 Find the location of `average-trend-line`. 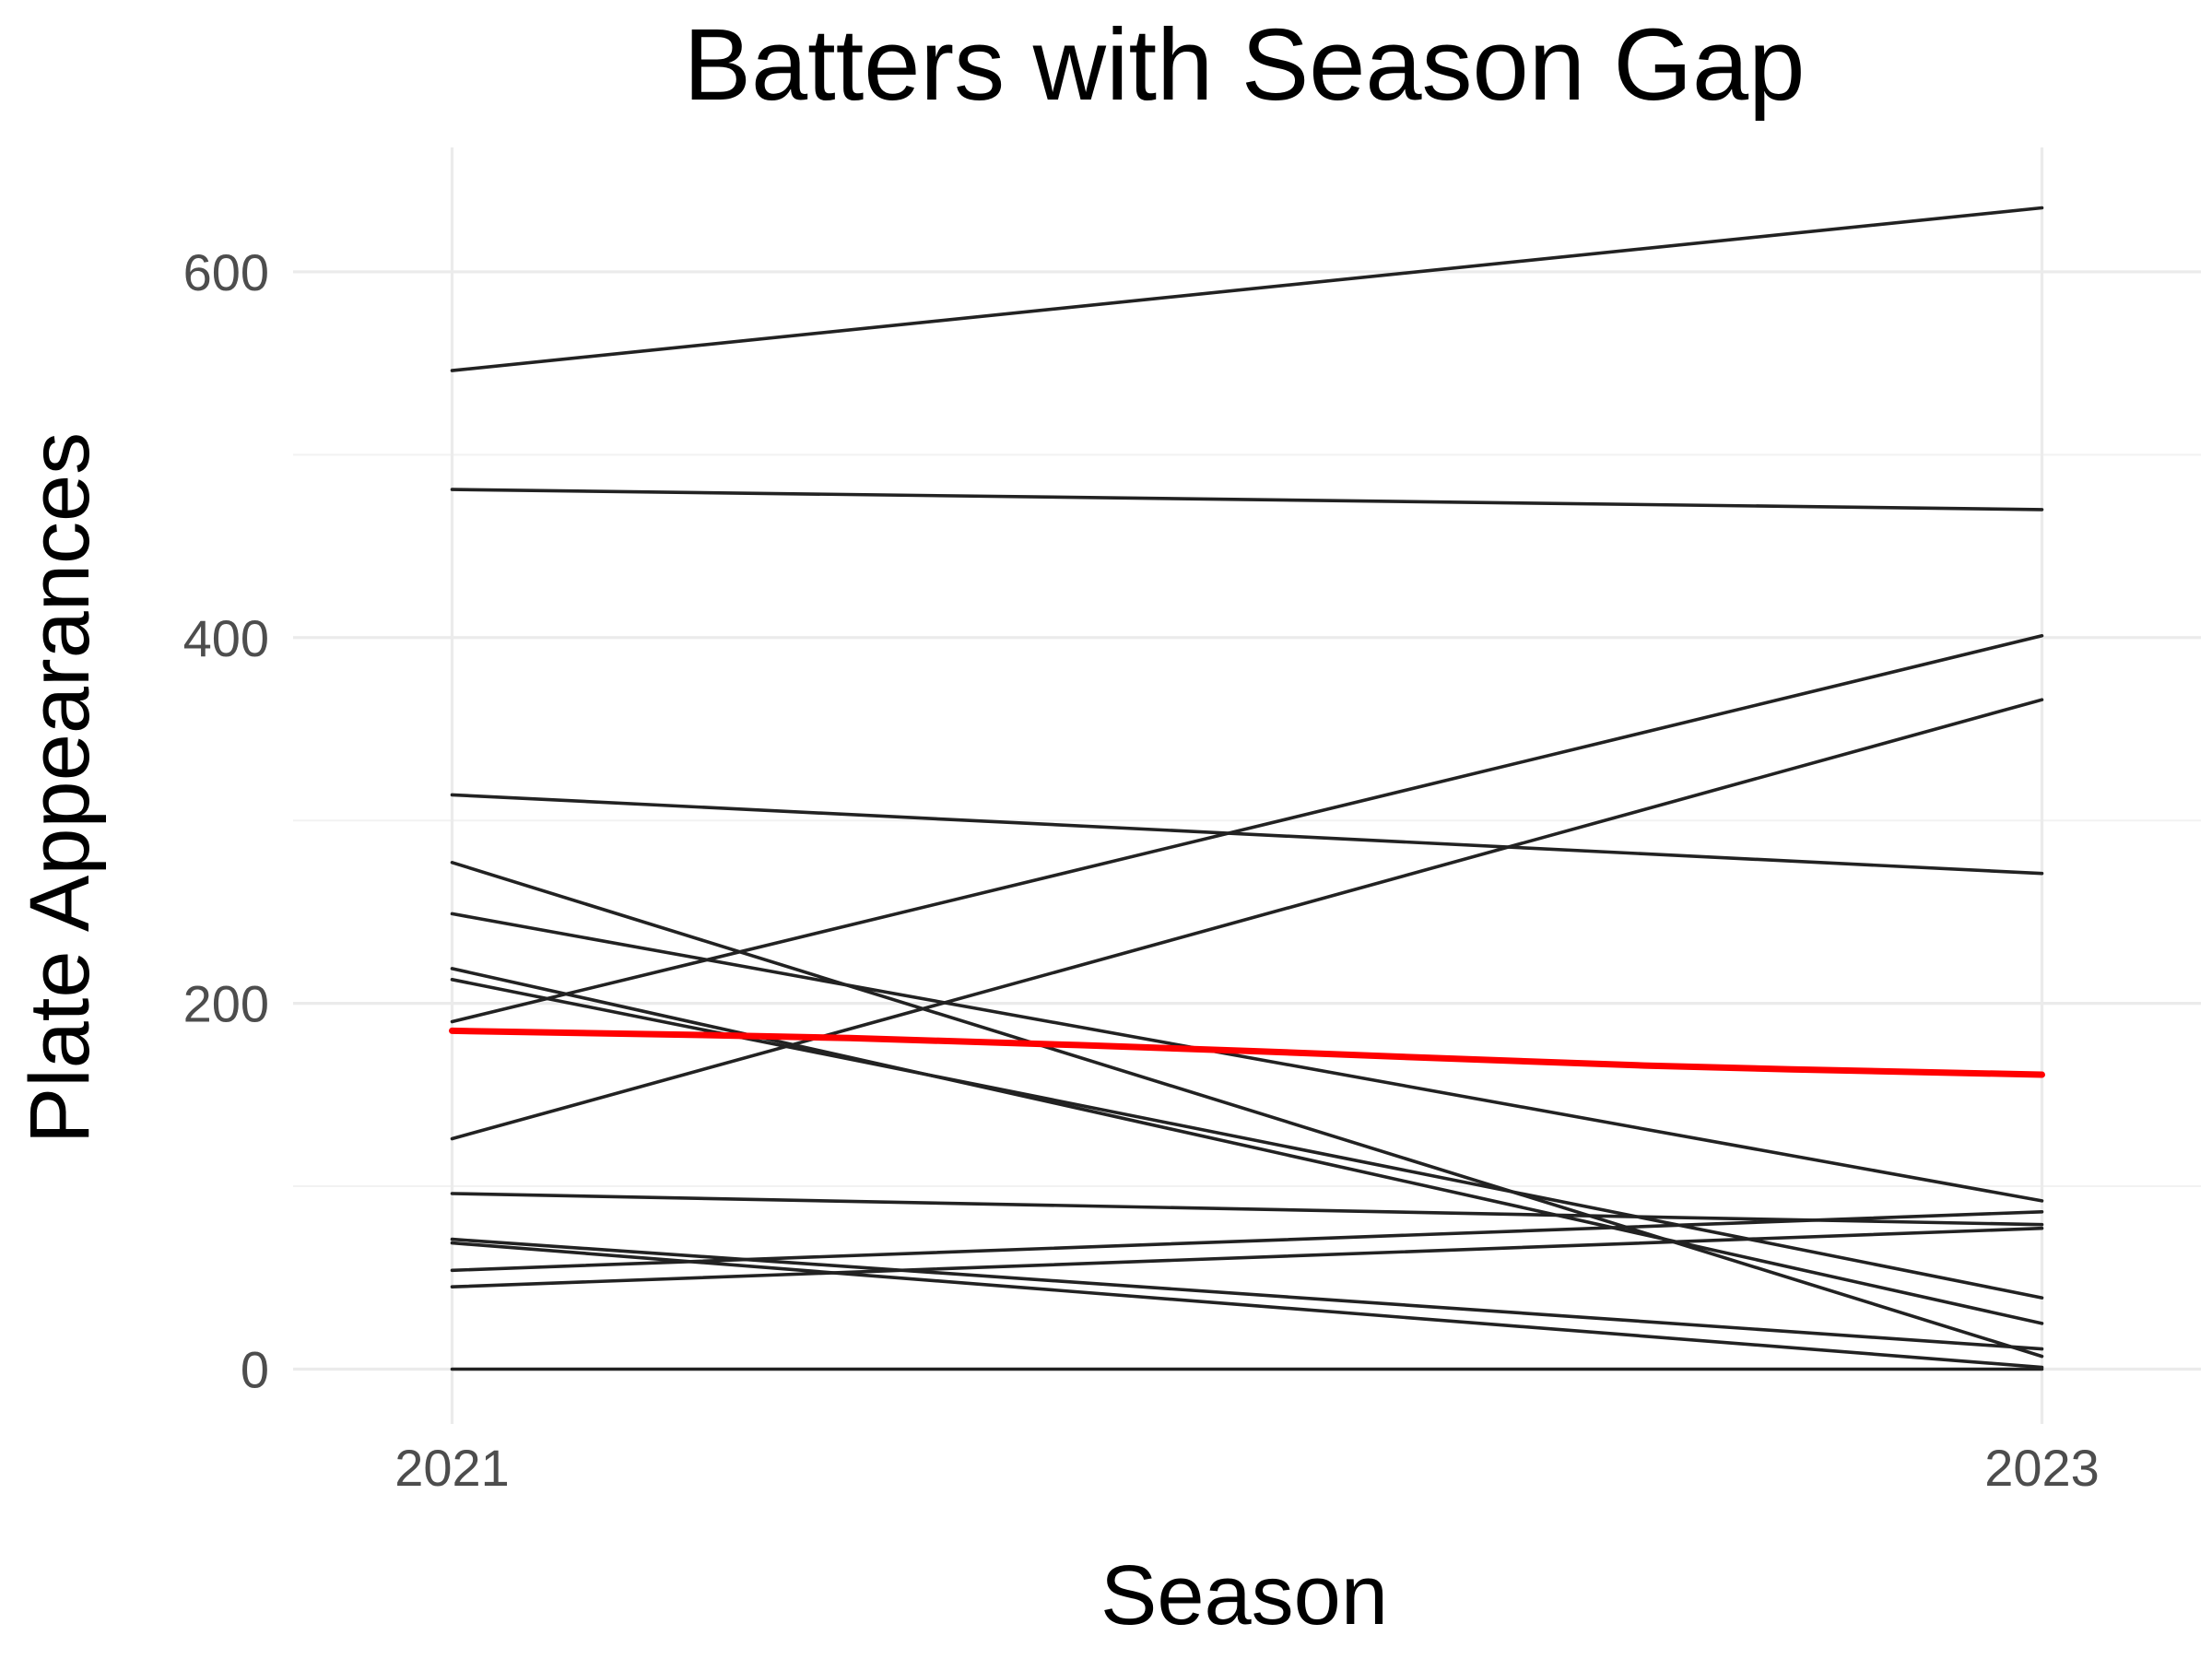

average-trend-line is located at coordinates (1247, 1052).